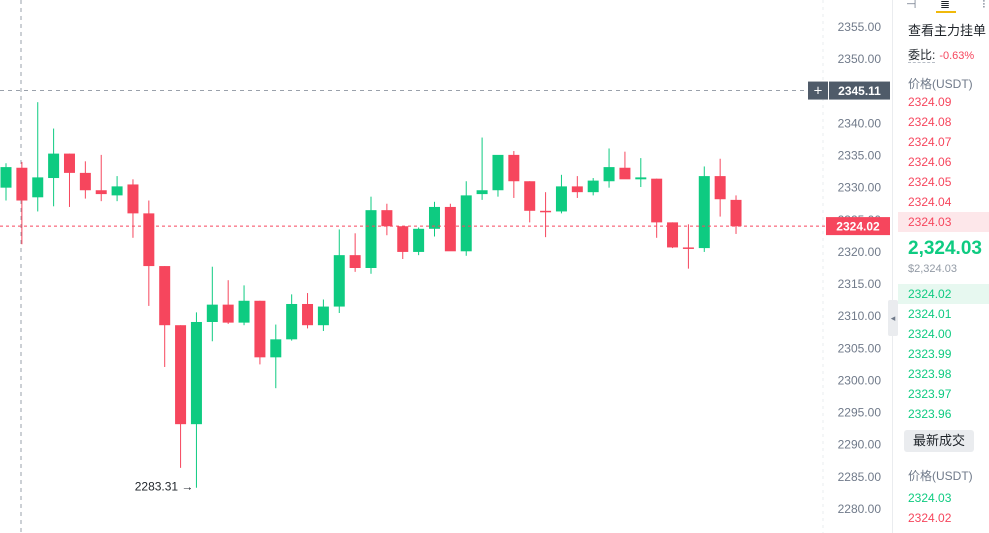  What do you see at coordinates (930, 414) in the screenshot?
I see `bid-row: 2323.96` at bounding box center [930, 414].